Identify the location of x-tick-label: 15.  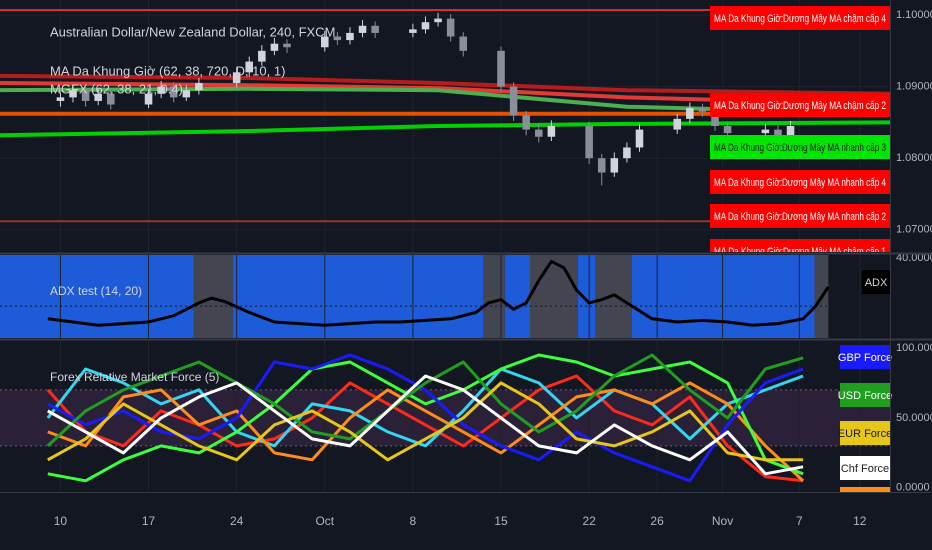
(501, 521).